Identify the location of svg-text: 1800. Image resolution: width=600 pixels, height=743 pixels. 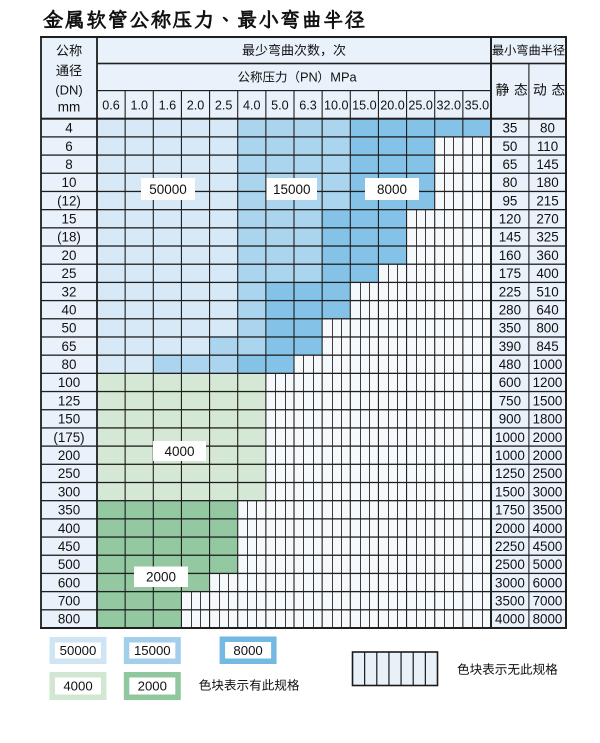
(548, 419).